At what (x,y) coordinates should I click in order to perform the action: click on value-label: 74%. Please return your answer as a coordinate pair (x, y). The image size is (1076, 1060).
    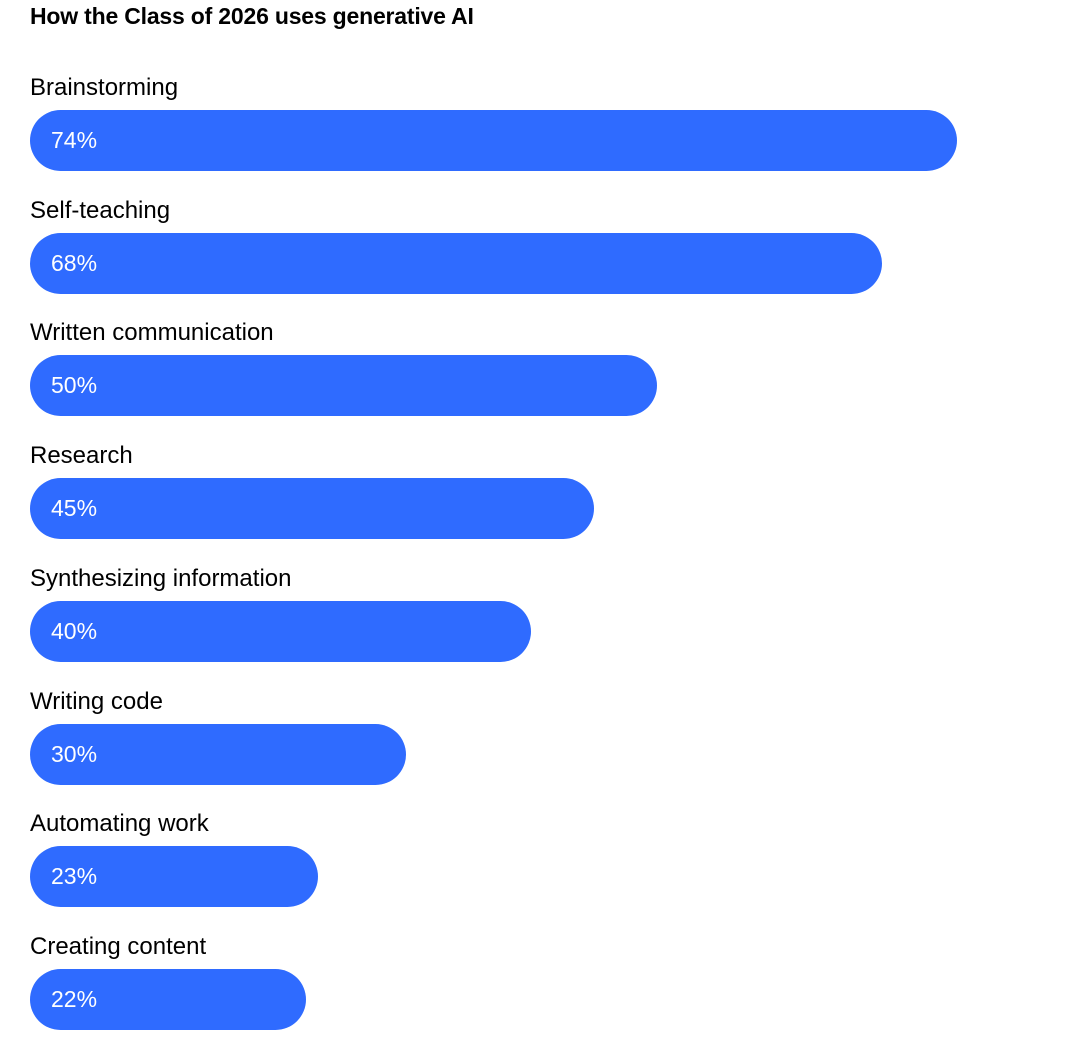
    Looking at the image, I should click on (74, 140).